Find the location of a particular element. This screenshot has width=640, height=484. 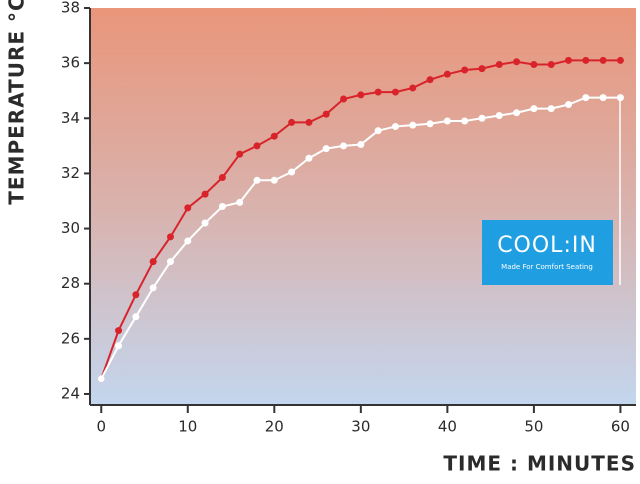

y-tick-label: 36 is located at coordinates (70, 63).